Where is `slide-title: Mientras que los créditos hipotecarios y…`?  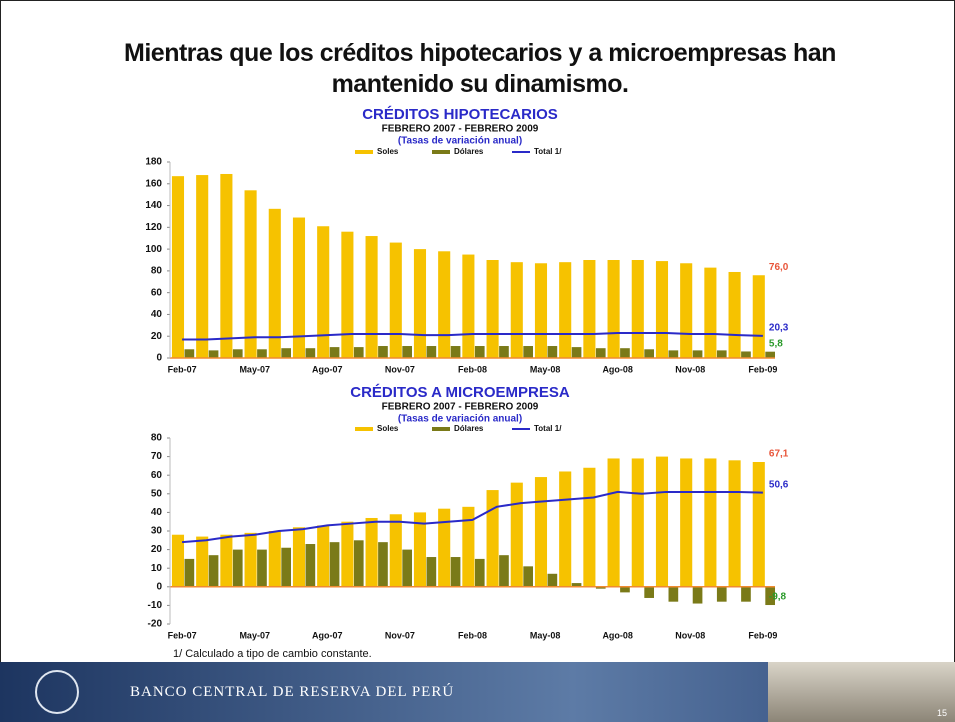
slide-title: Mientras que los créditos hipotecarios y… is located at coordinates (480, 68).